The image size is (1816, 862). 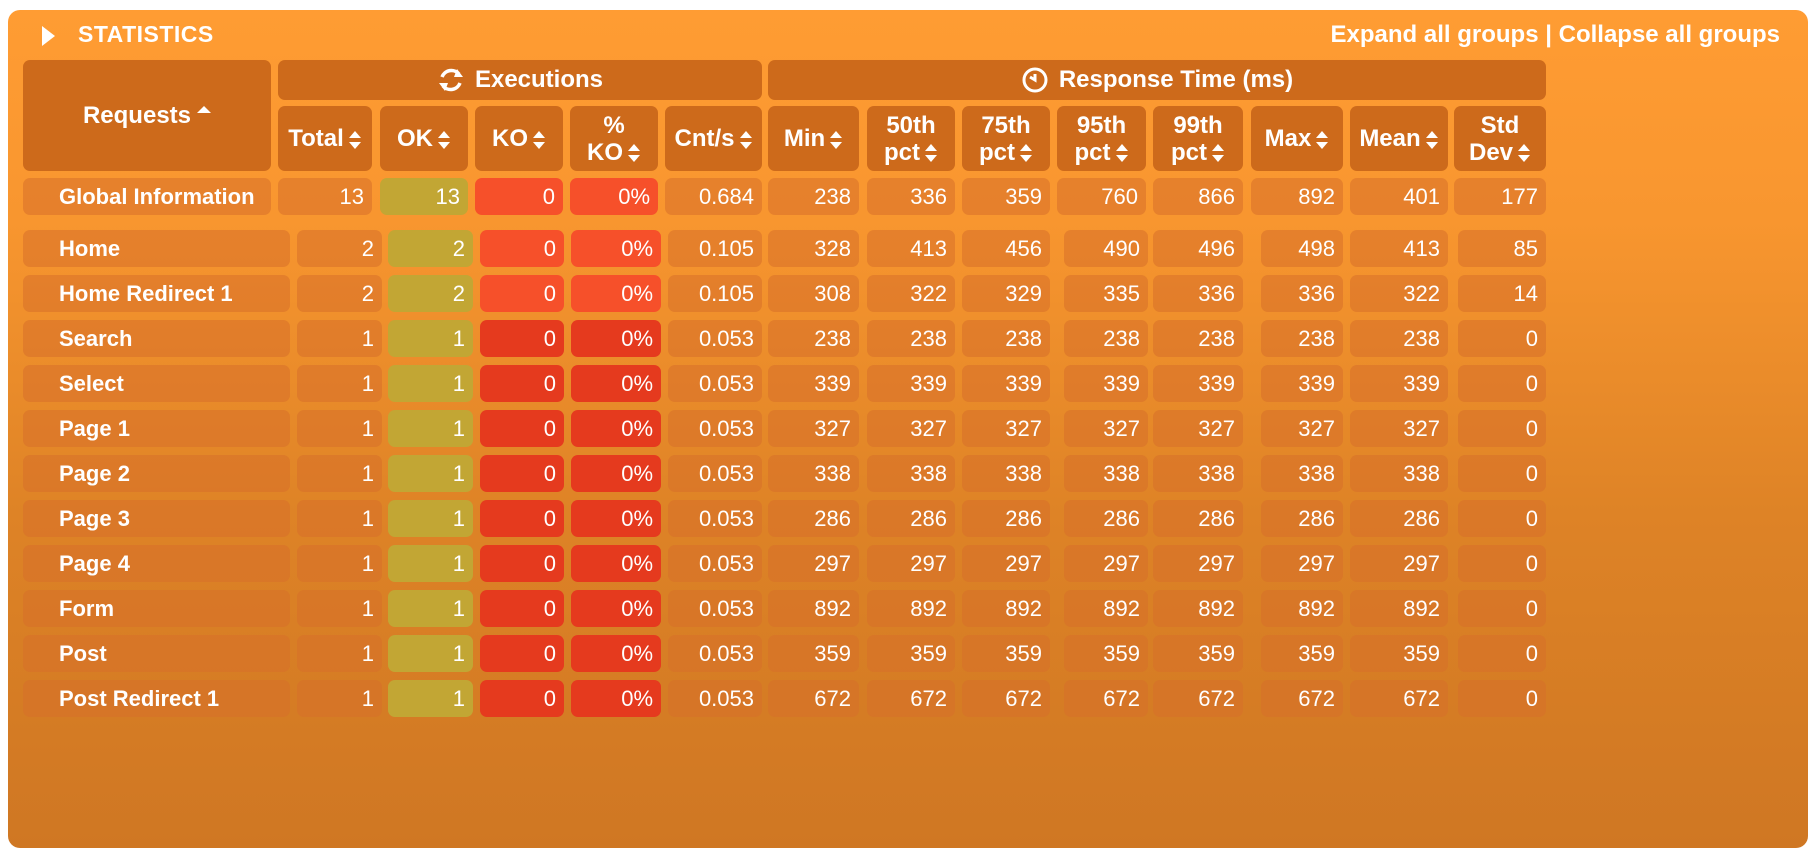 I want to click on cell-p99: 238, so click(x=1198, y=338).